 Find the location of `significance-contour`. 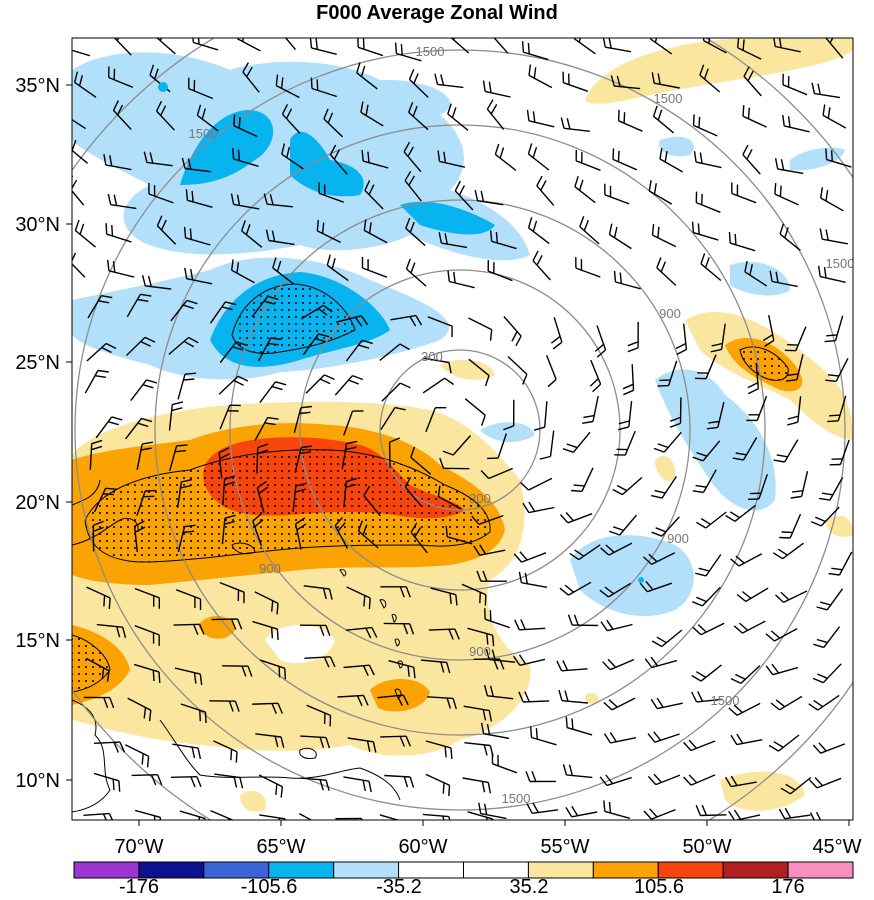

significance-contour is located at coordinates (764, 363).